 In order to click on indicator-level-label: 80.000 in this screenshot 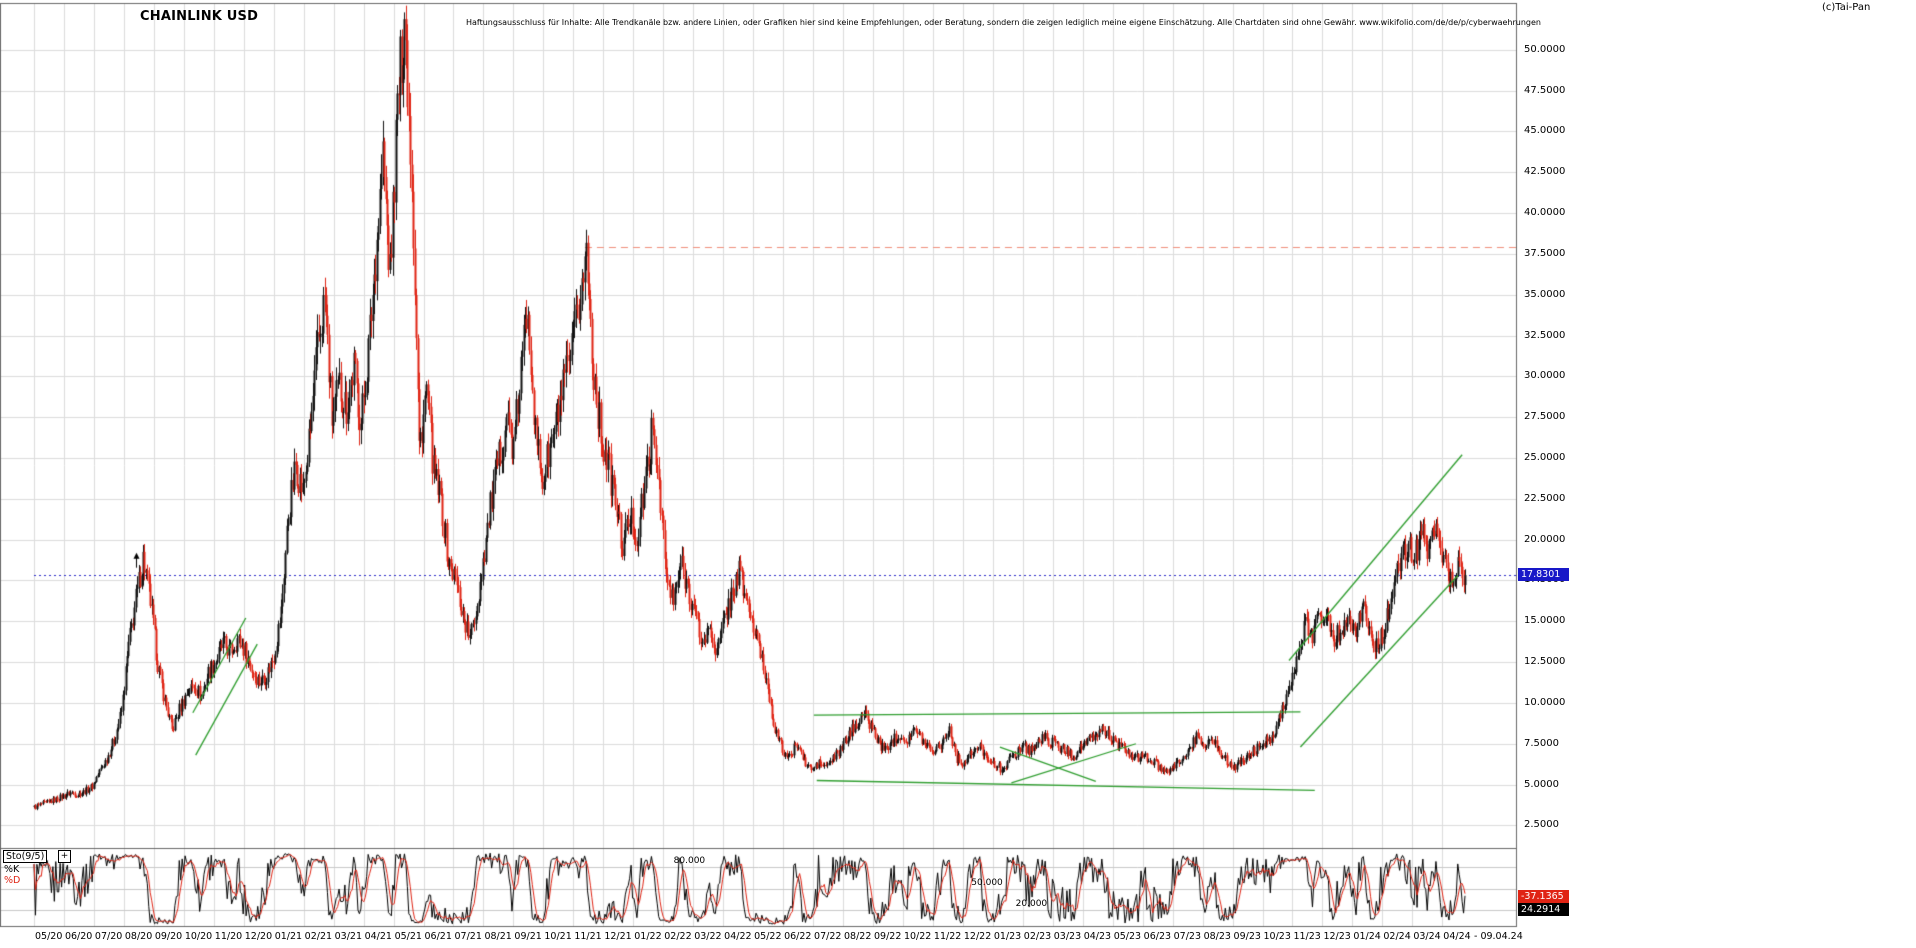, I will do `click(689, 860)`.